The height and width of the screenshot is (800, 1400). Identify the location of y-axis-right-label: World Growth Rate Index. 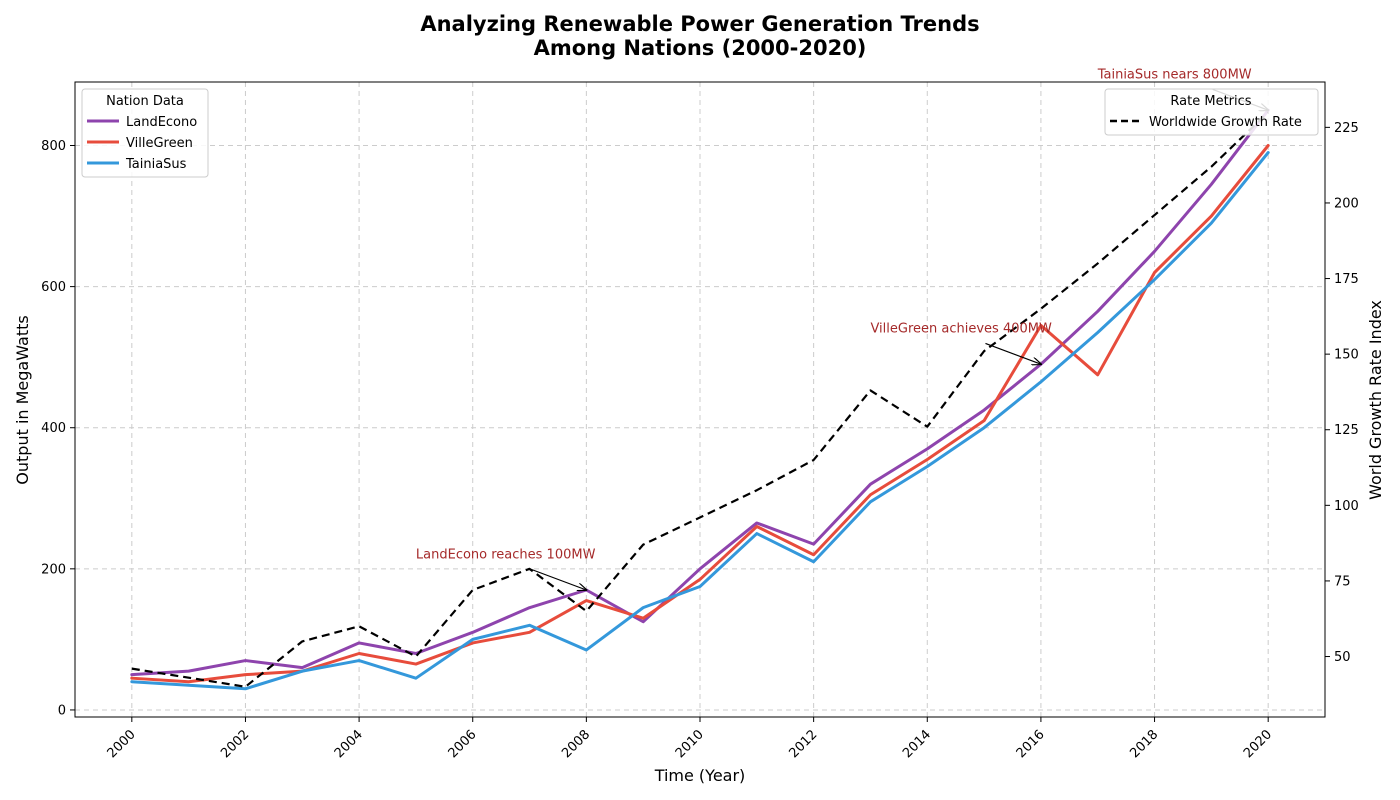
(1375, 400).